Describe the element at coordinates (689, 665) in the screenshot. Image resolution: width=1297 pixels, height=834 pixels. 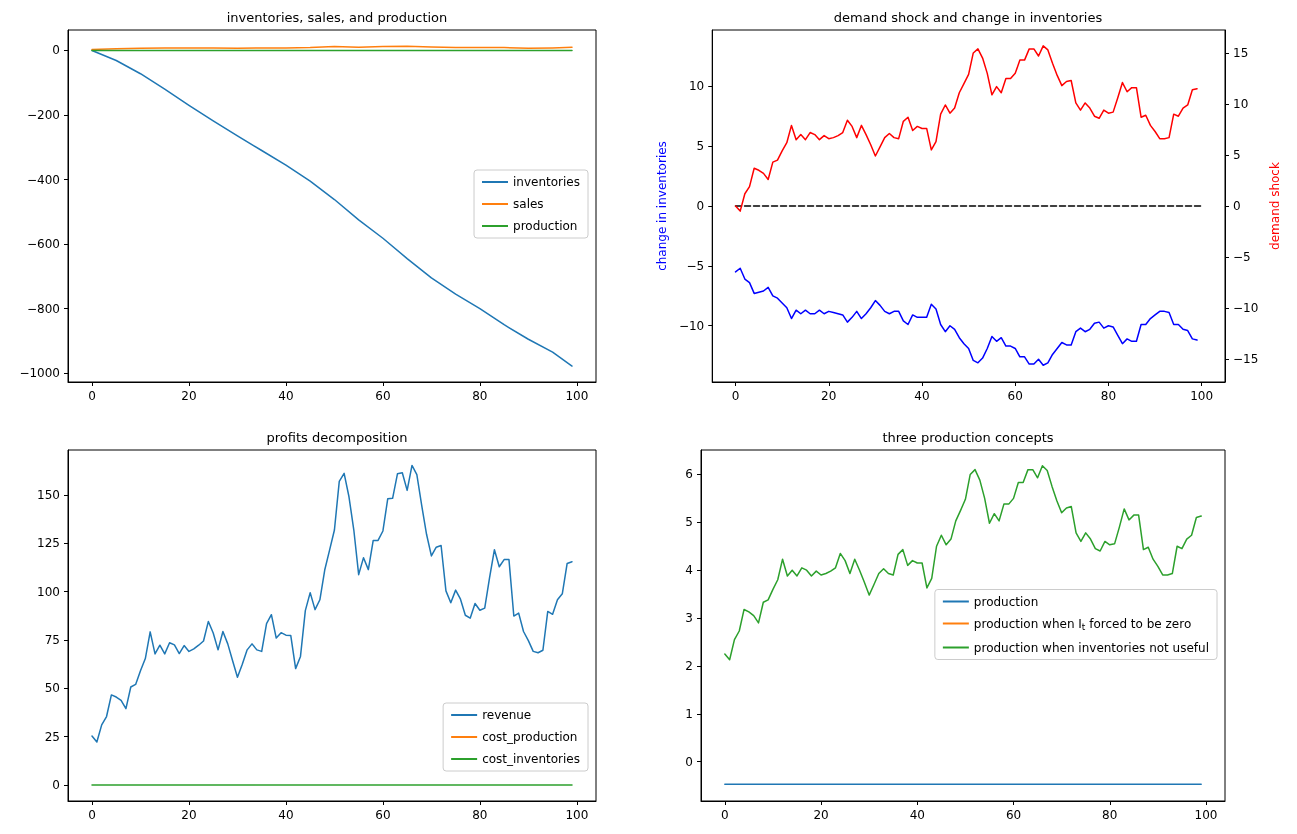
I see `y-tick-label: 2` at that location.